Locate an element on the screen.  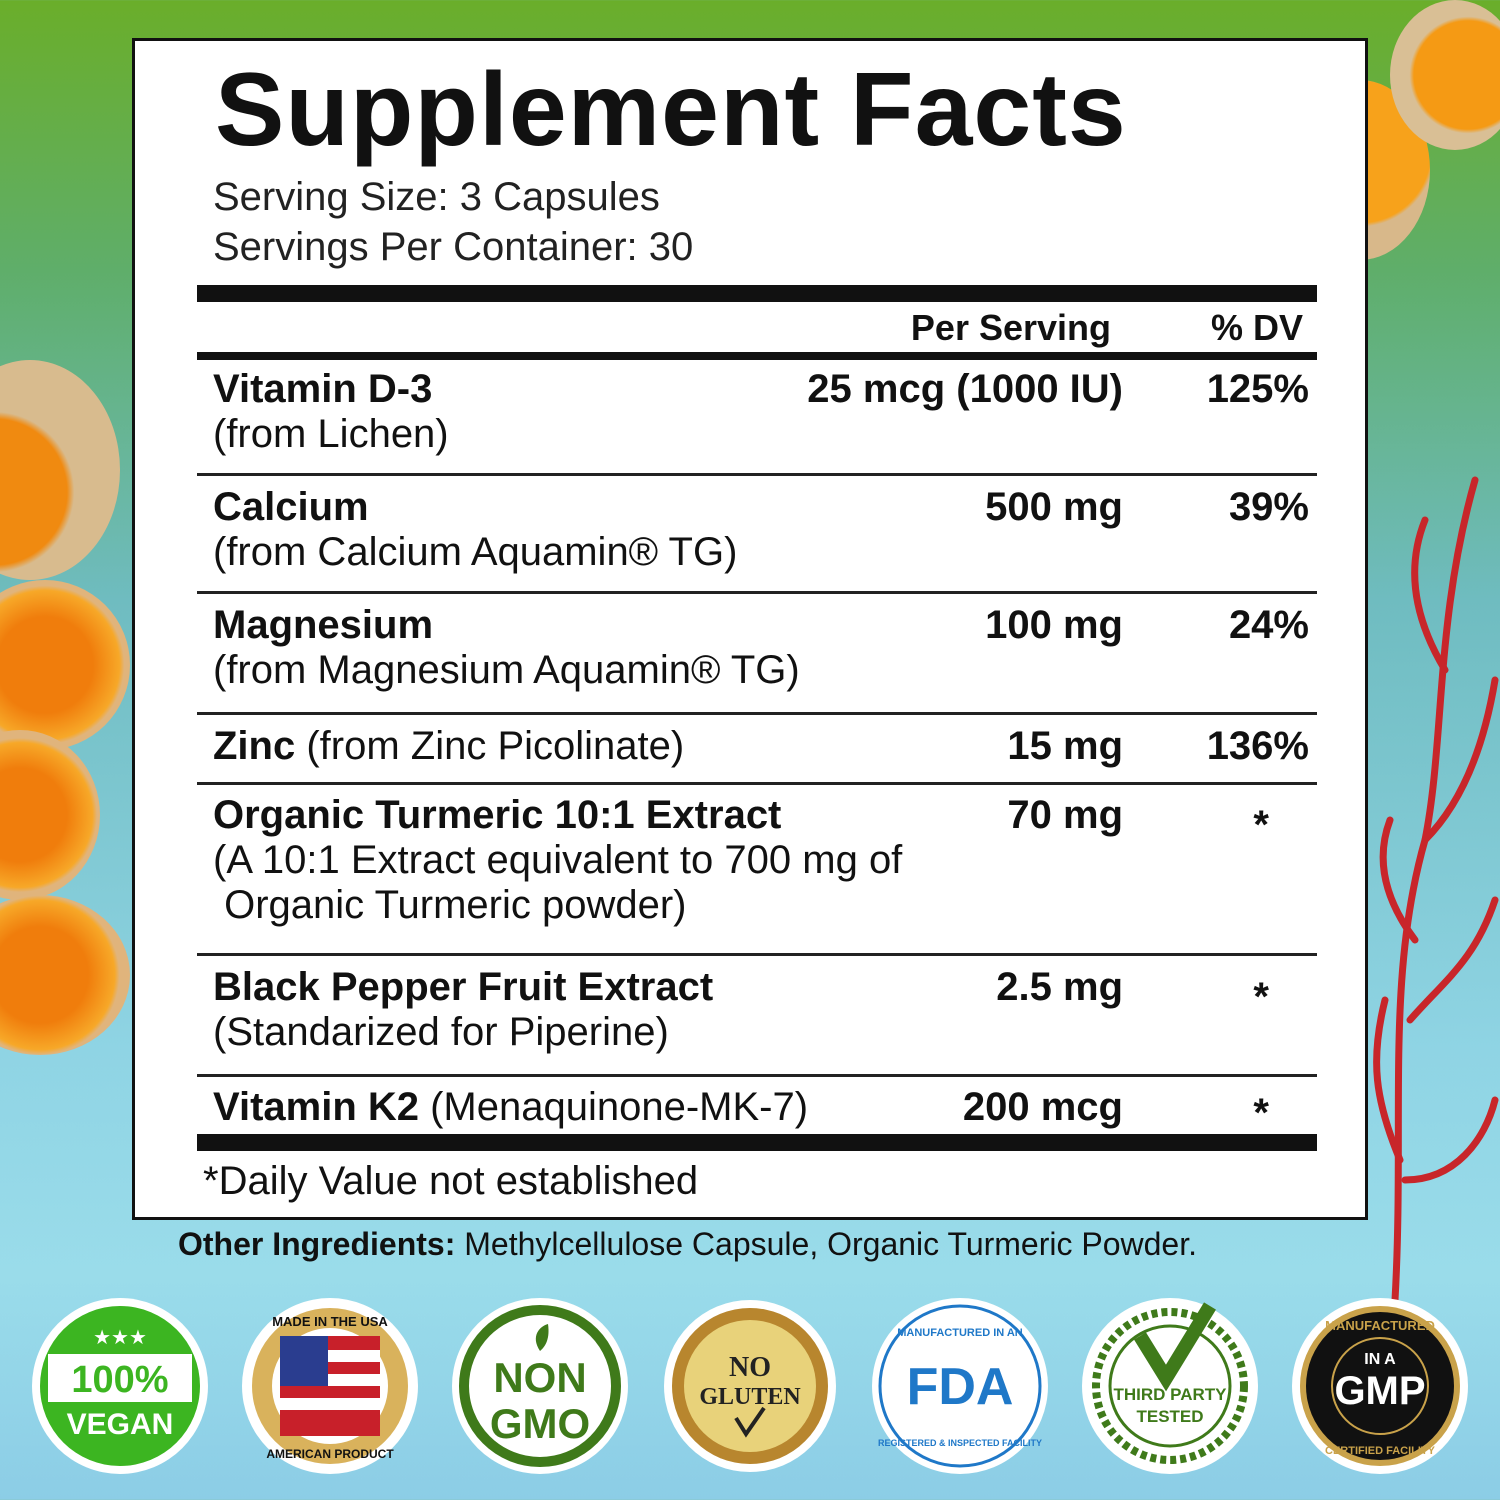
vegan-badge-icon: 100% VEGAN ★★★ is located at coordinates (120, 1386).